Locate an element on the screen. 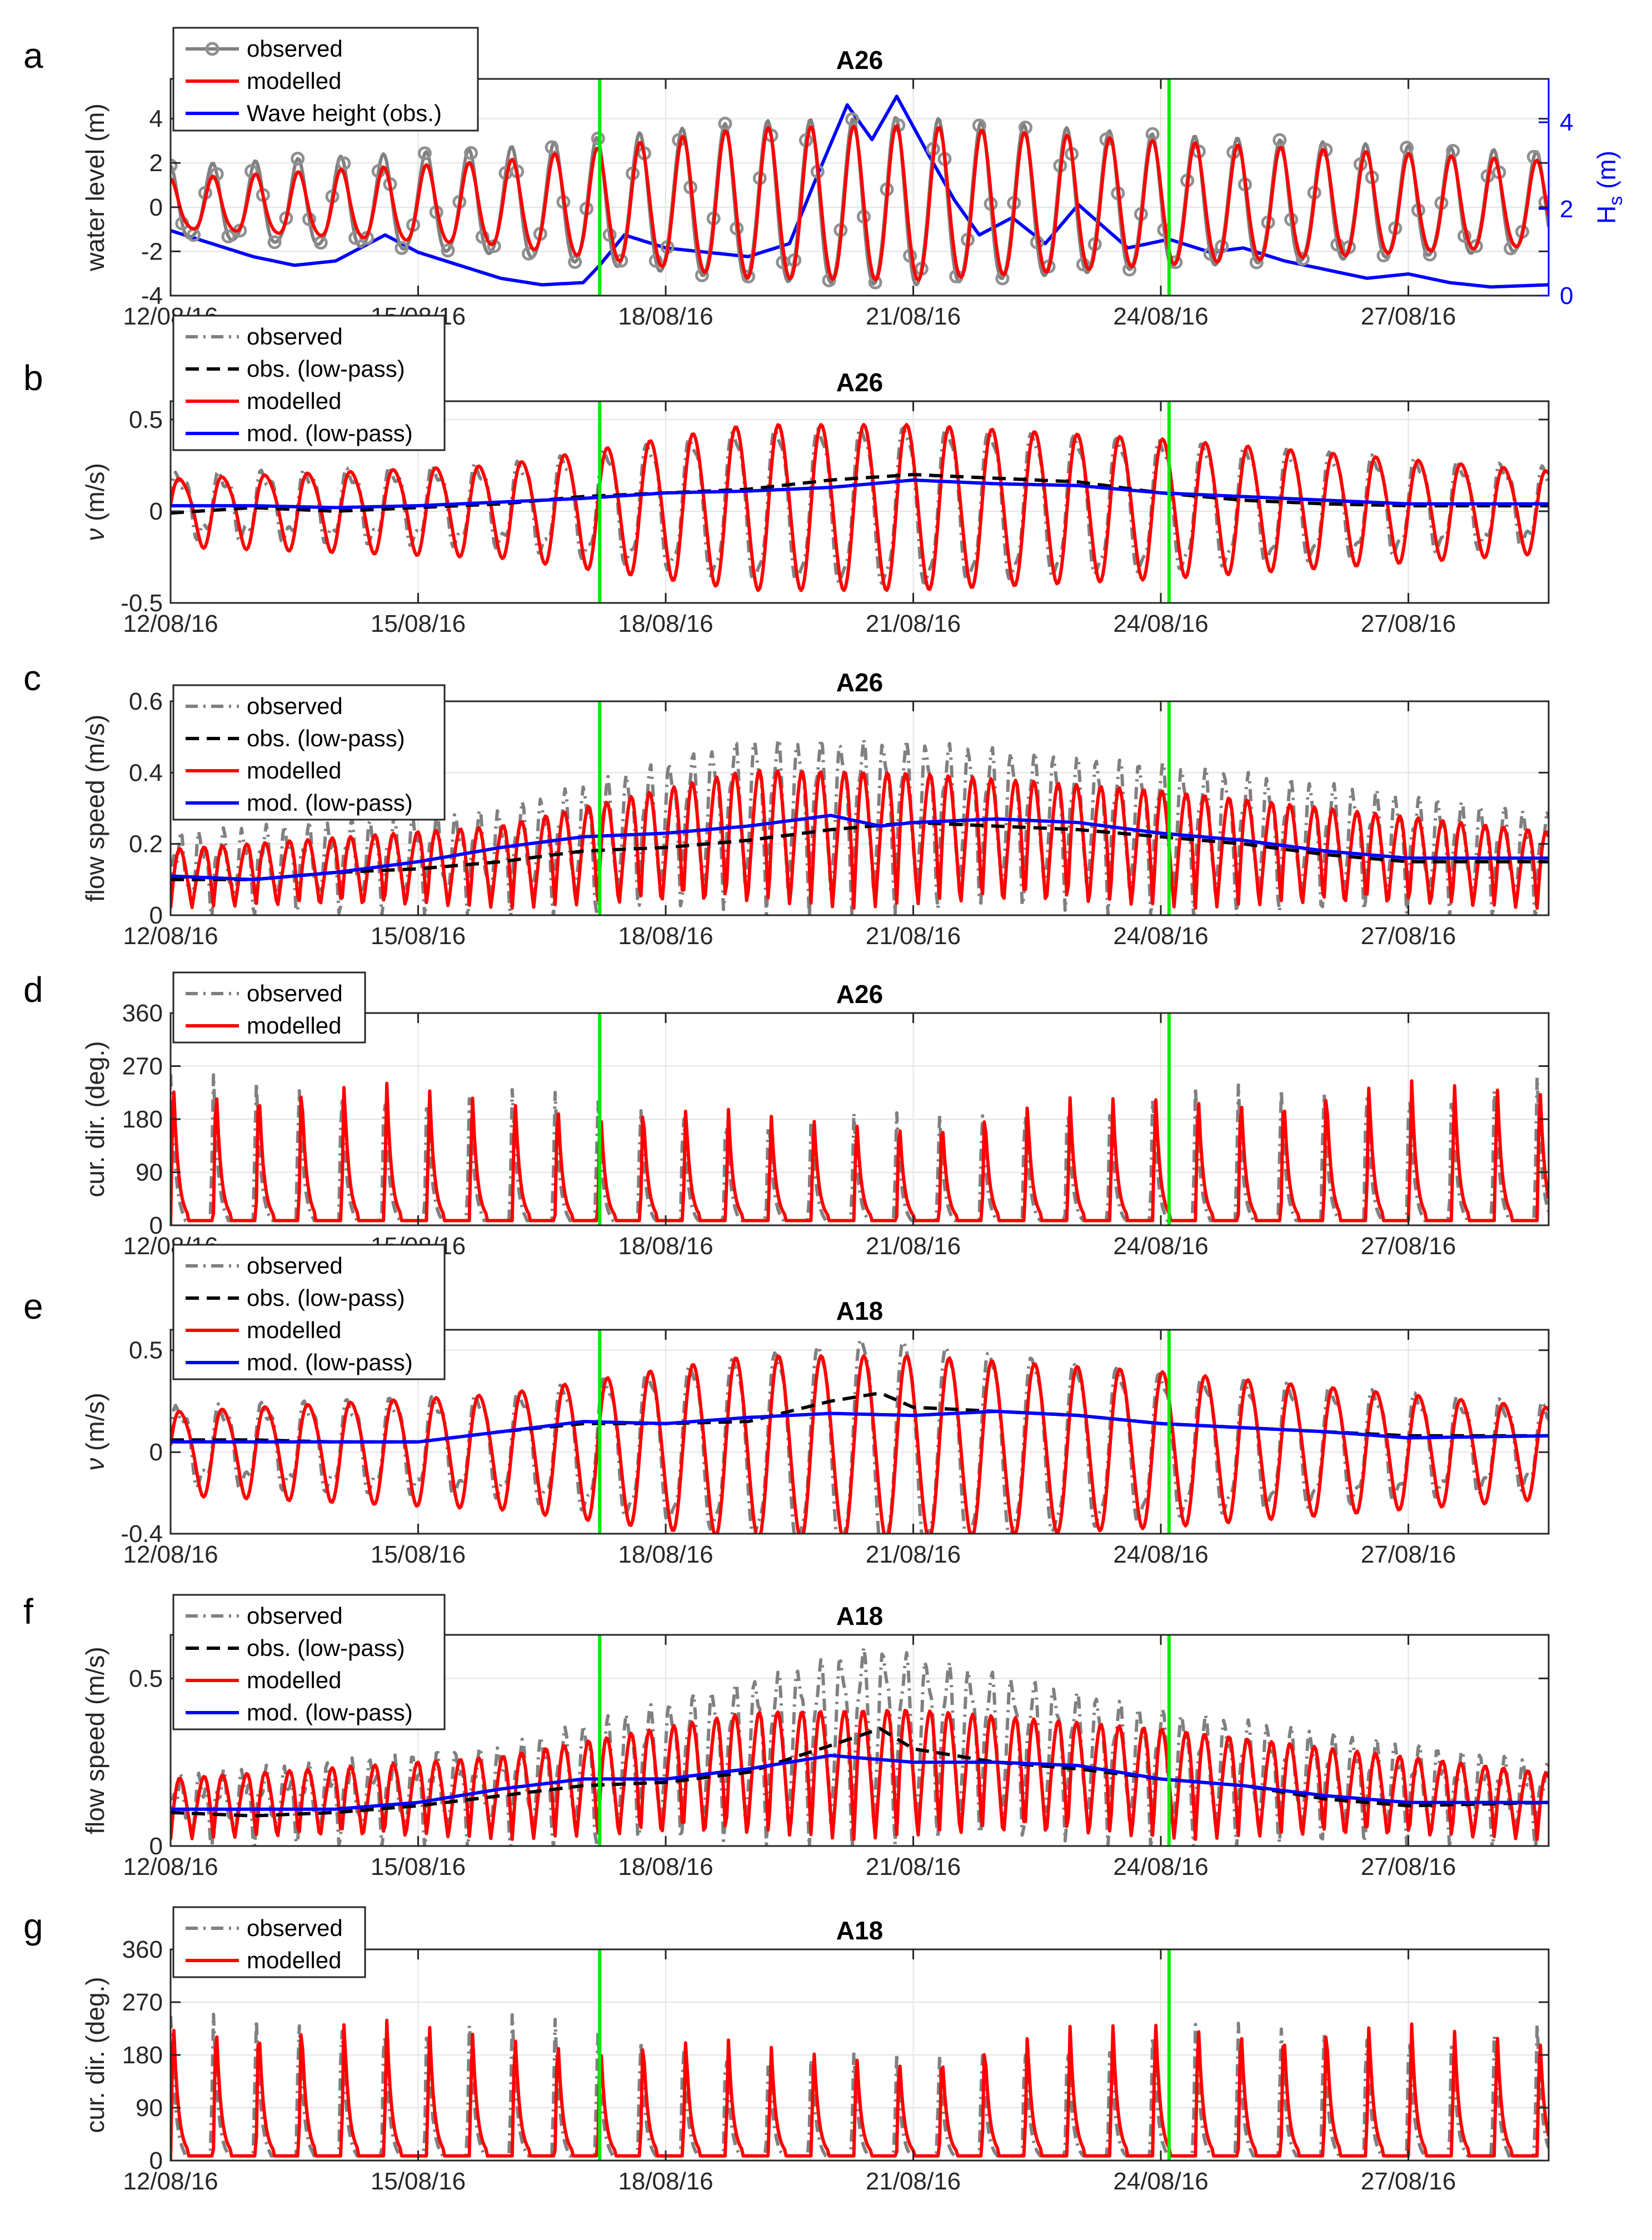  y2-label-main: H is located at coordinates (1606, 215).